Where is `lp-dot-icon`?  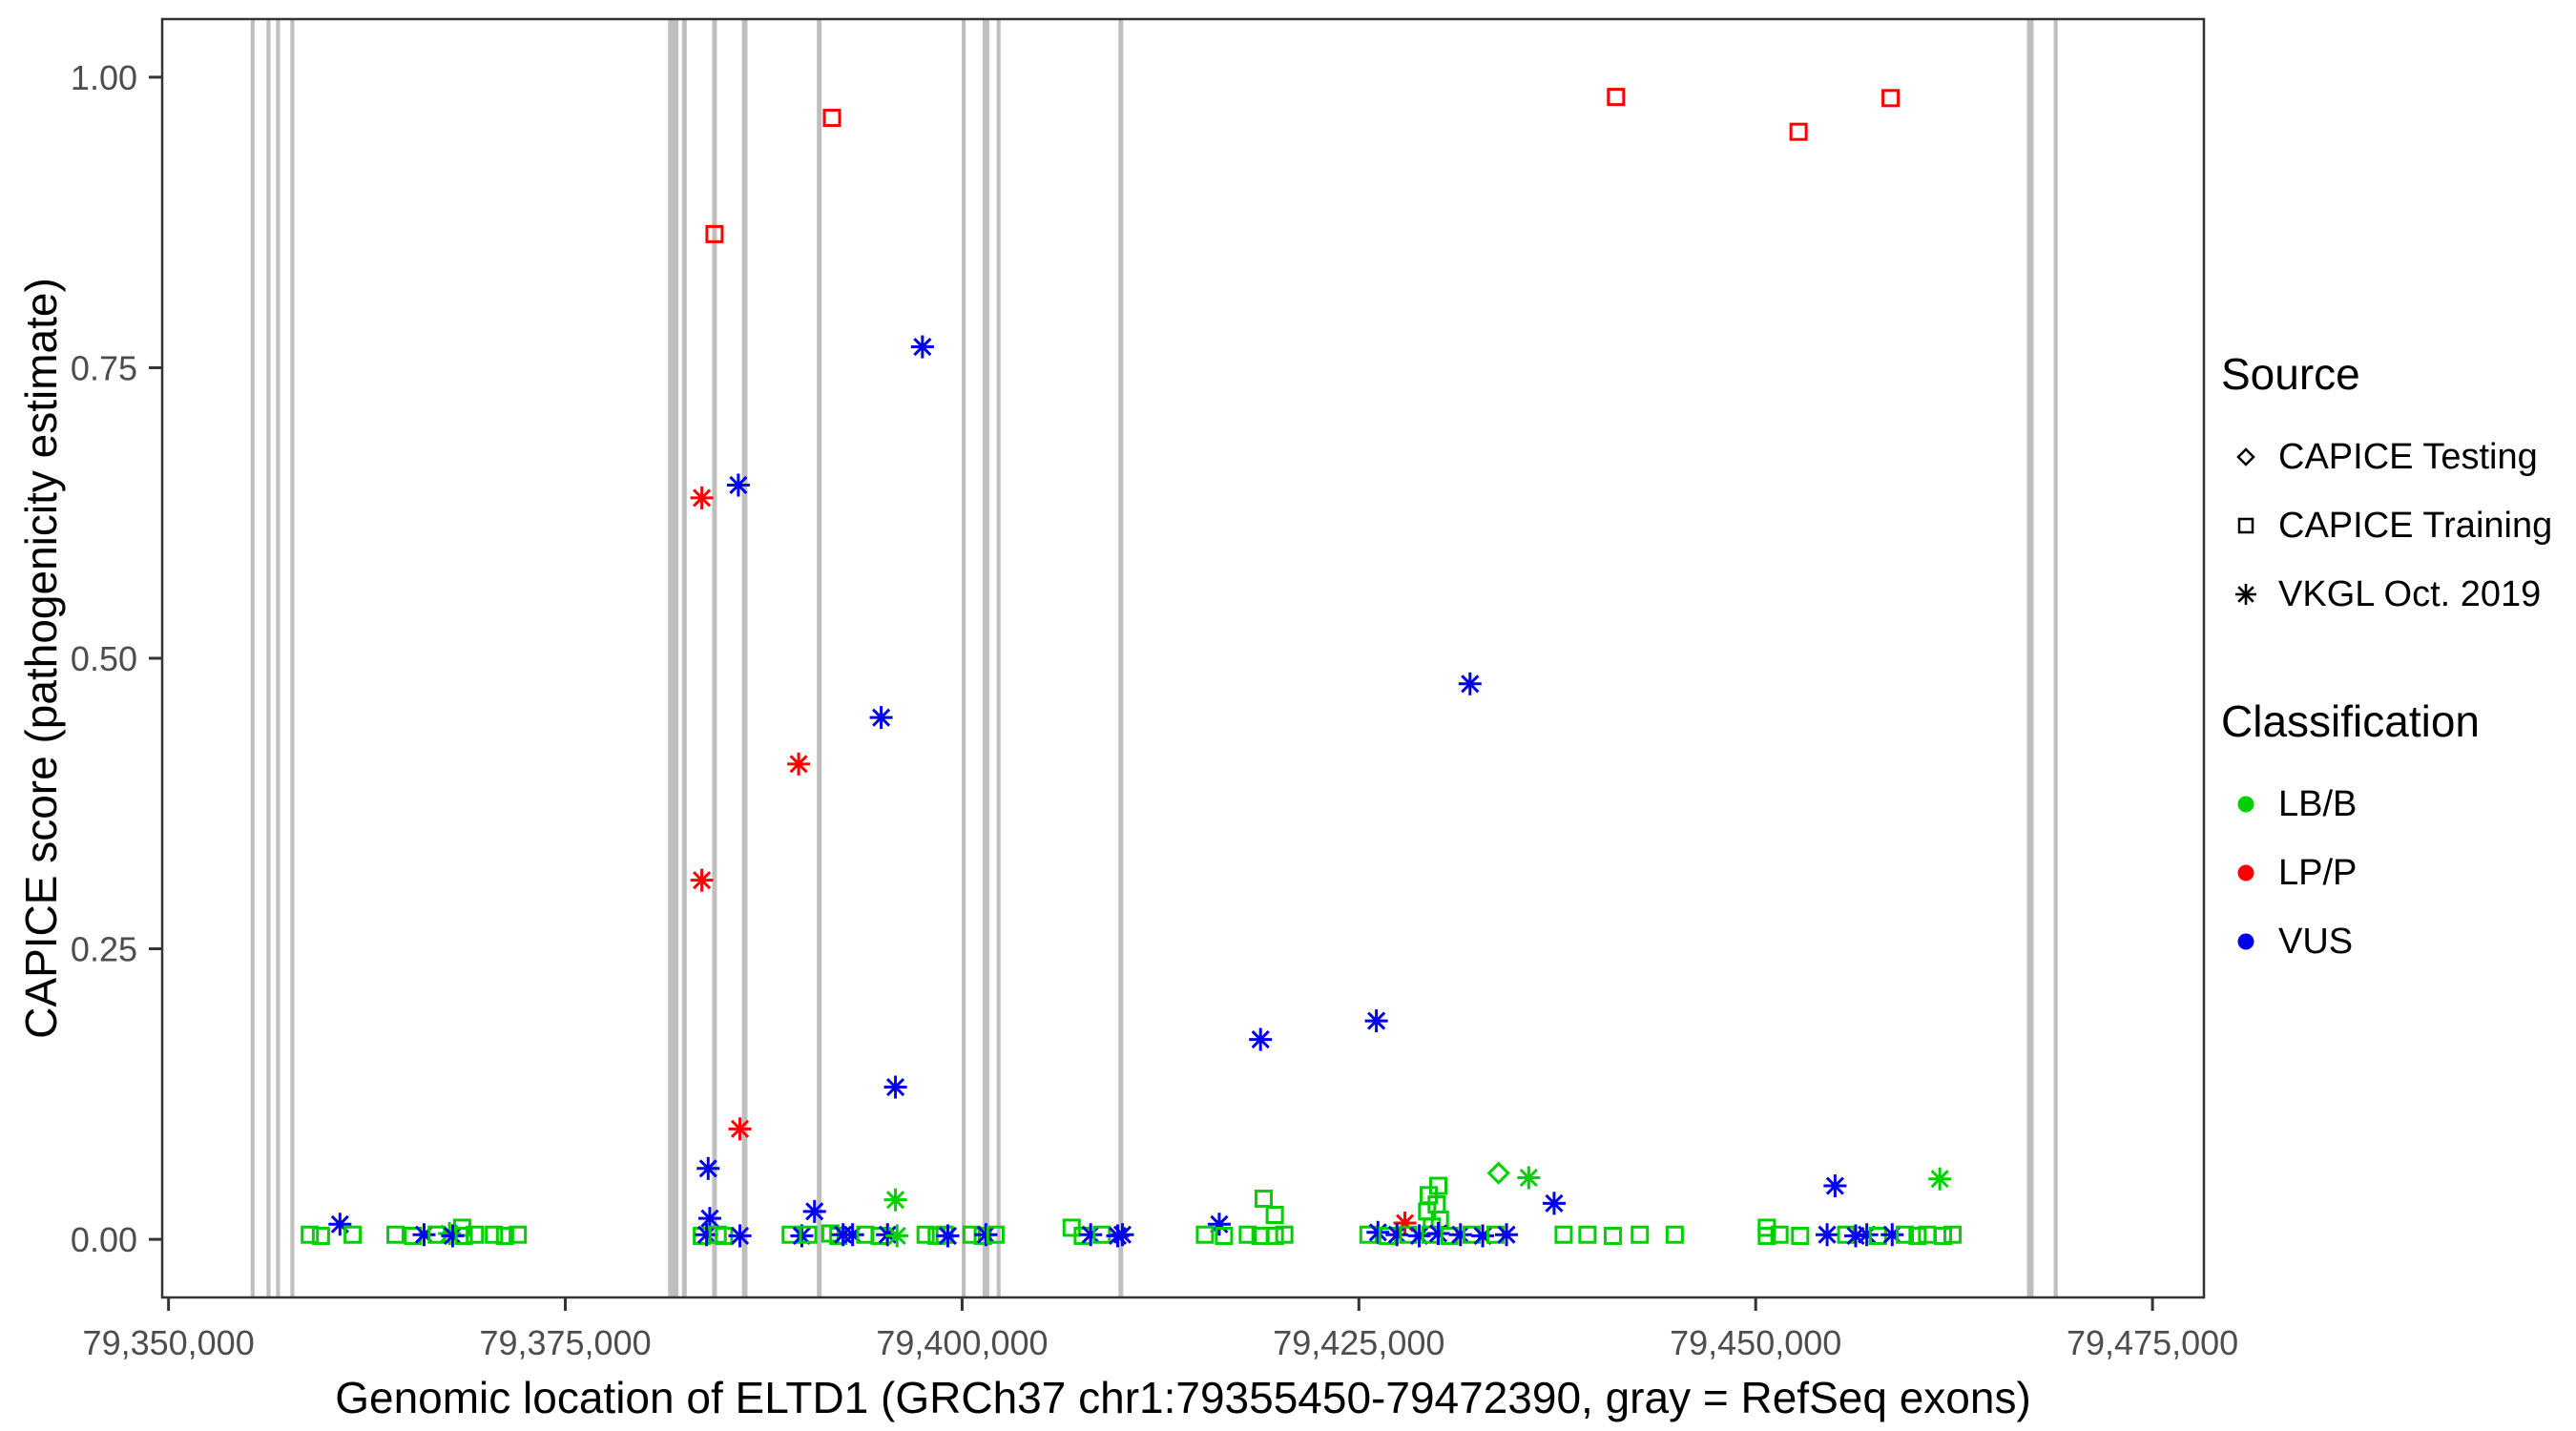 lp-dot-icon is located at coordinates (2245, 872).